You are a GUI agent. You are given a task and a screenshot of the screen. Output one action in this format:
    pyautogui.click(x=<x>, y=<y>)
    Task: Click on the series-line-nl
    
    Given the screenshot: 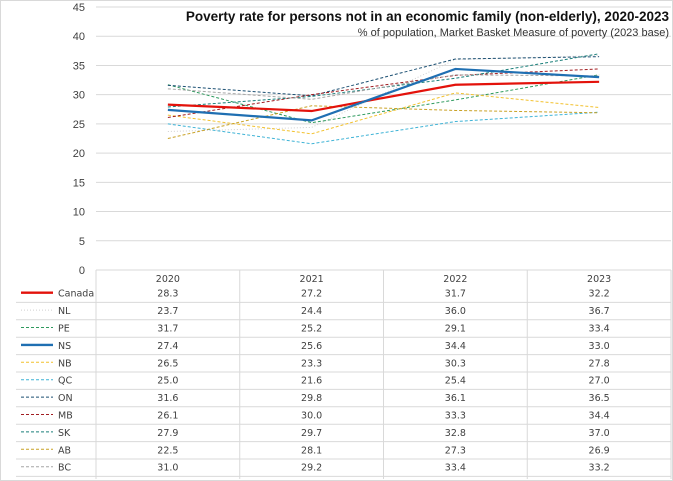 What is the action you would take?
    pyautogui.click(x=383, y=93)
    